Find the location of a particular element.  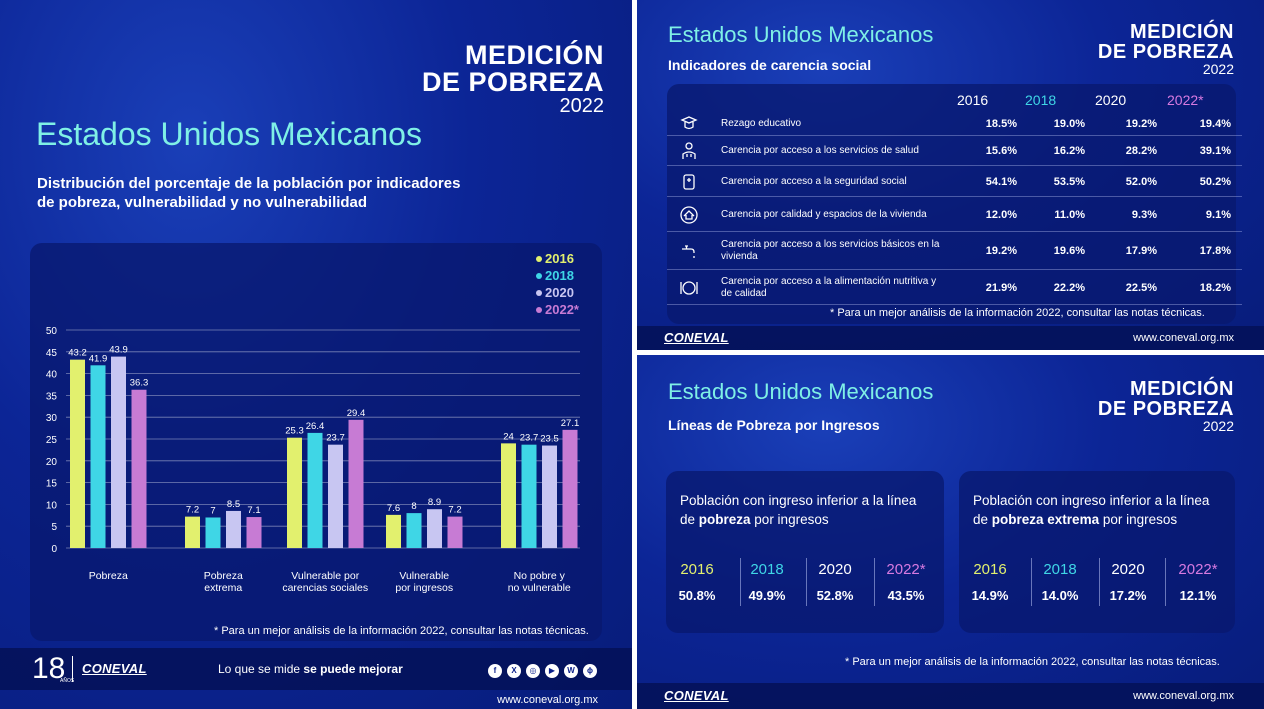

bar-2020-cat0 is located at coordinates (118, 452).